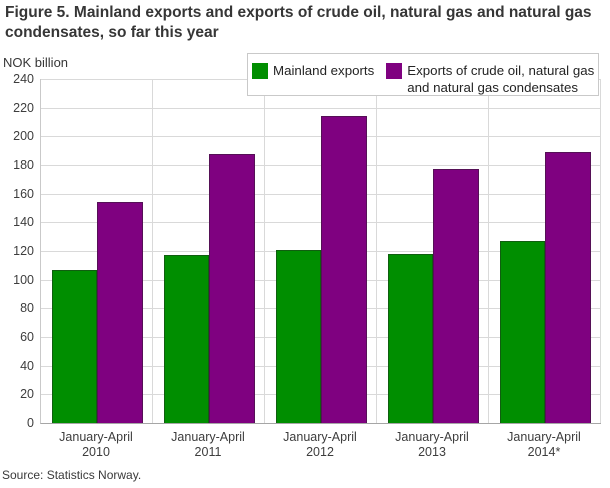 This screenshot has width=610, height=488. What do you see at coordinates (324, 70) in the screenshot?
I see `legend-label: Mainland exports` at bounding box center [324, 70].